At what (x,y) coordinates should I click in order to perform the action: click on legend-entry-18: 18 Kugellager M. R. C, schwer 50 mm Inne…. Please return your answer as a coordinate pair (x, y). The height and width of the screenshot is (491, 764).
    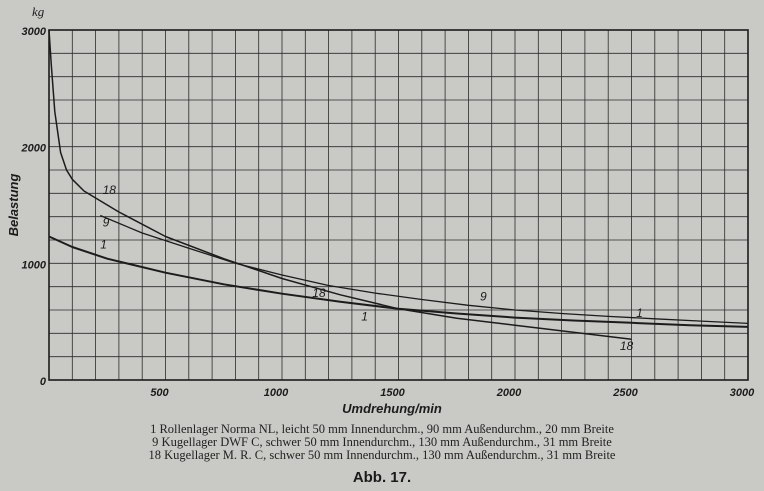
    Looking at the image, I should click on (382, 455).